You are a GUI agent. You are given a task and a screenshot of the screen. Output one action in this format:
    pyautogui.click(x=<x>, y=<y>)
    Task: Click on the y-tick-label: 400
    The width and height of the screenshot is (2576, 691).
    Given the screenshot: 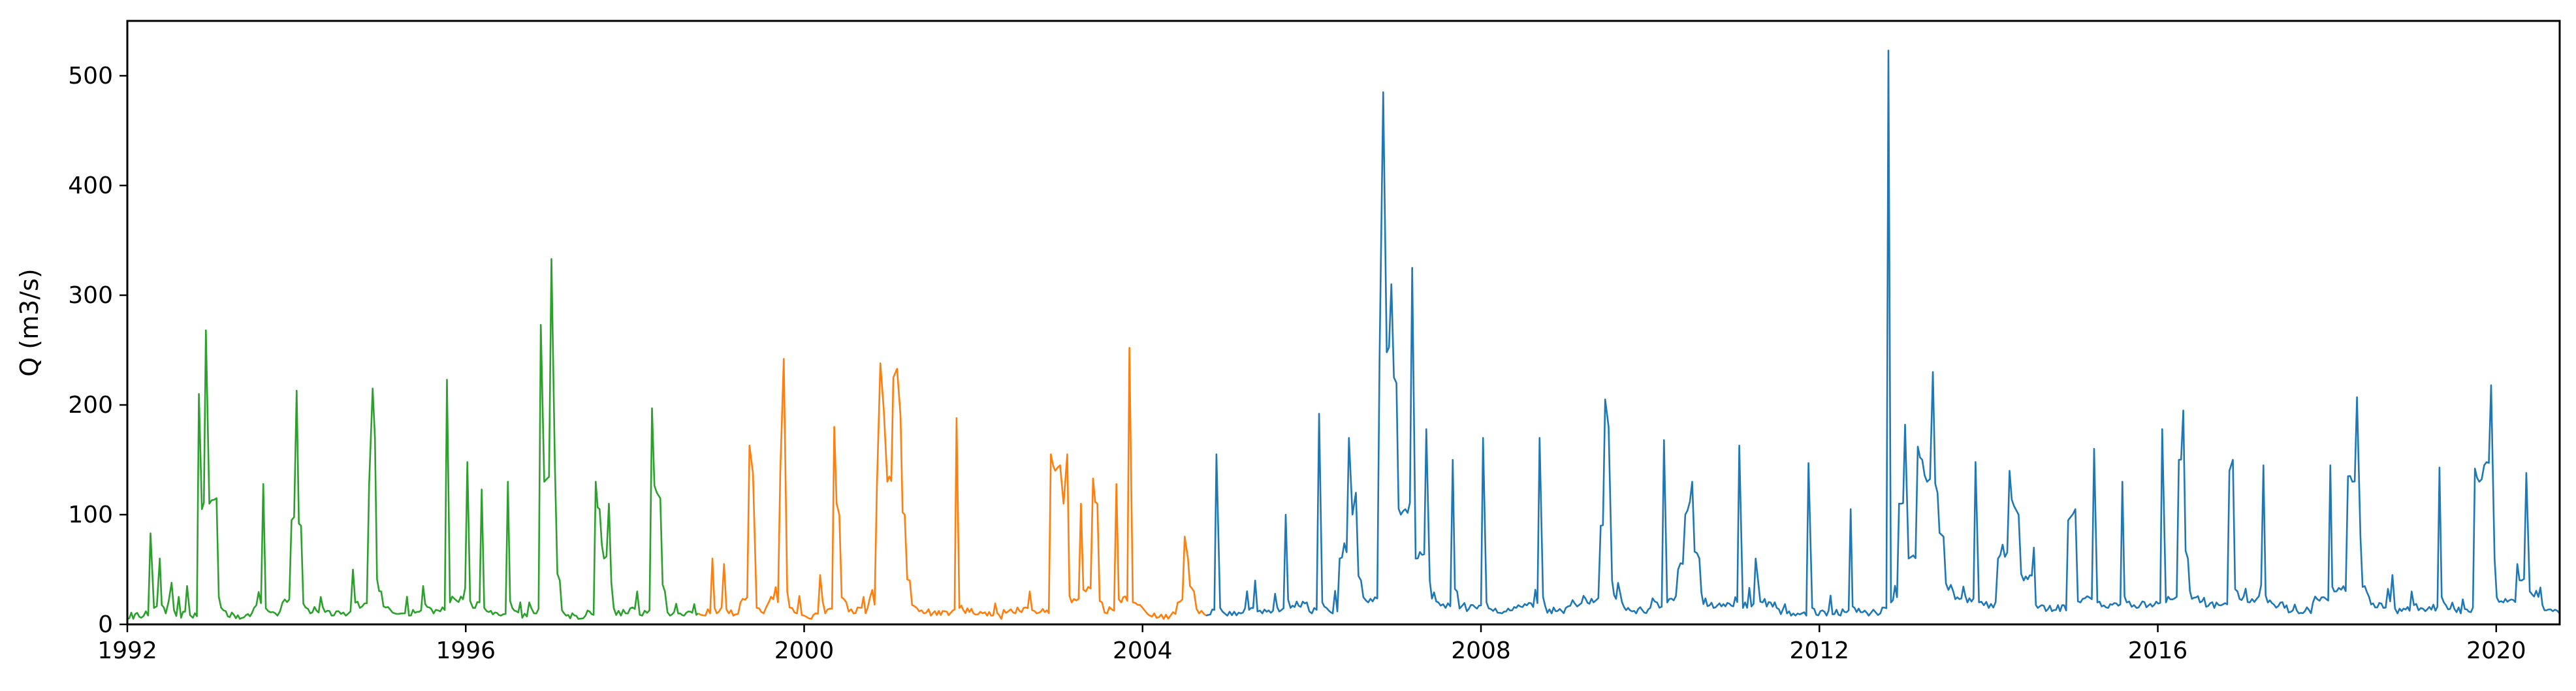 What is the action you would take?
    pyautogui.click(x=91, y=186)
    